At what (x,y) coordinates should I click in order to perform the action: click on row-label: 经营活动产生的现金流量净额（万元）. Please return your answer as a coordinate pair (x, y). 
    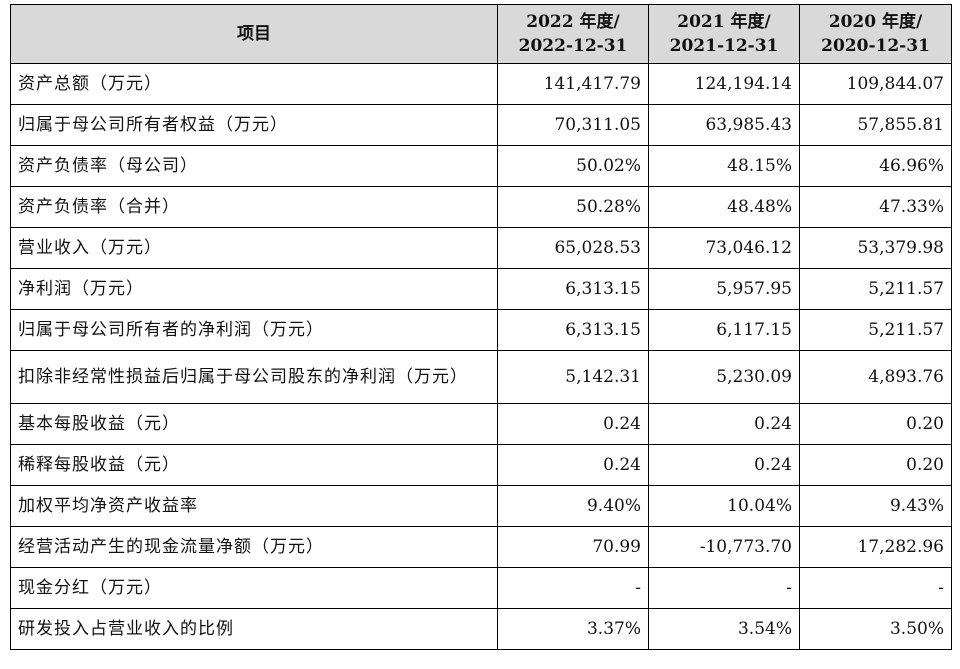
    Looking at the image, I should click on (254, 547).